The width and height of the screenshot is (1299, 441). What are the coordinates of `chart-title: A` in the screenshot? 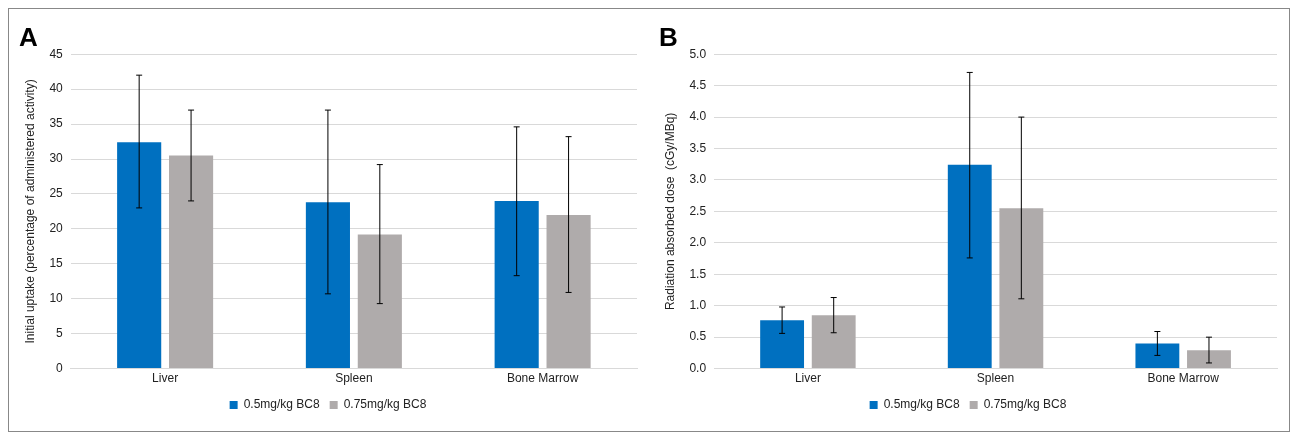 It's located at (28, 36).